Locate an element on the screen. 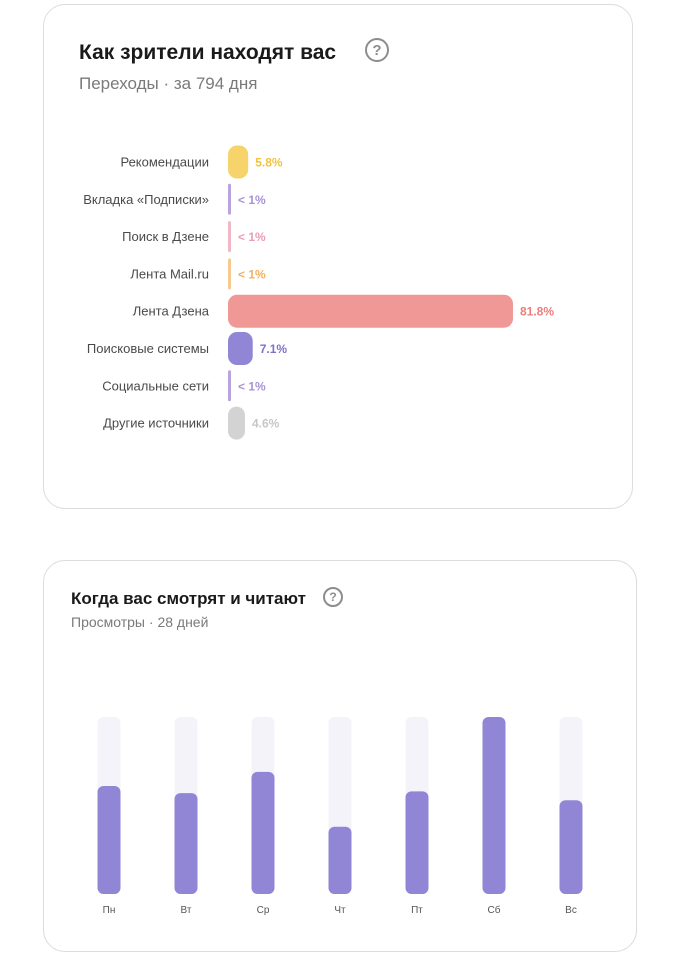 The width and height of the screenshot is (680, 956). source-label: Социальные сети is located at coordinates (155, 385).